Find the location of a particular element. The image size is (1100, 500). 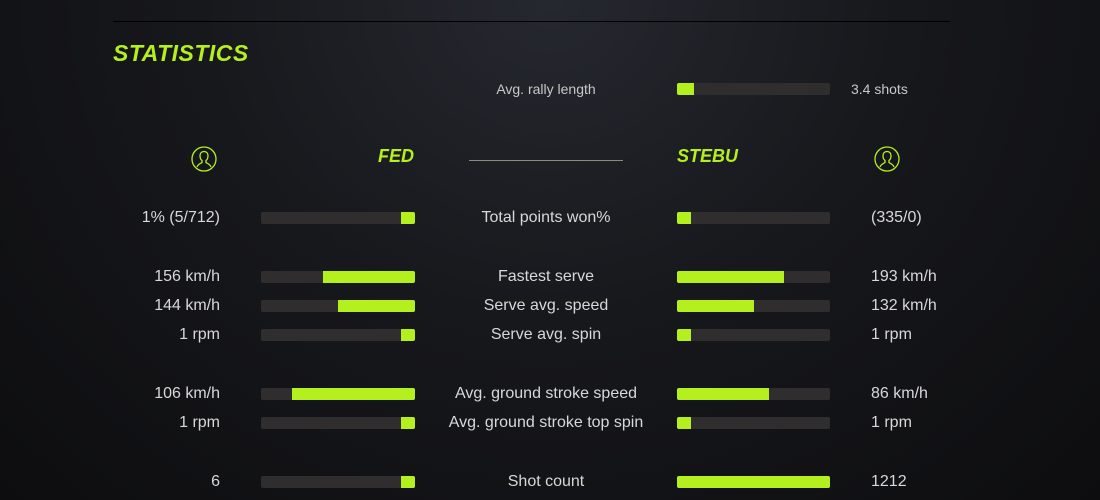

stat-row: 144 km/h Serve avg. speed 132 km/h is located at coordinates (550, 306).